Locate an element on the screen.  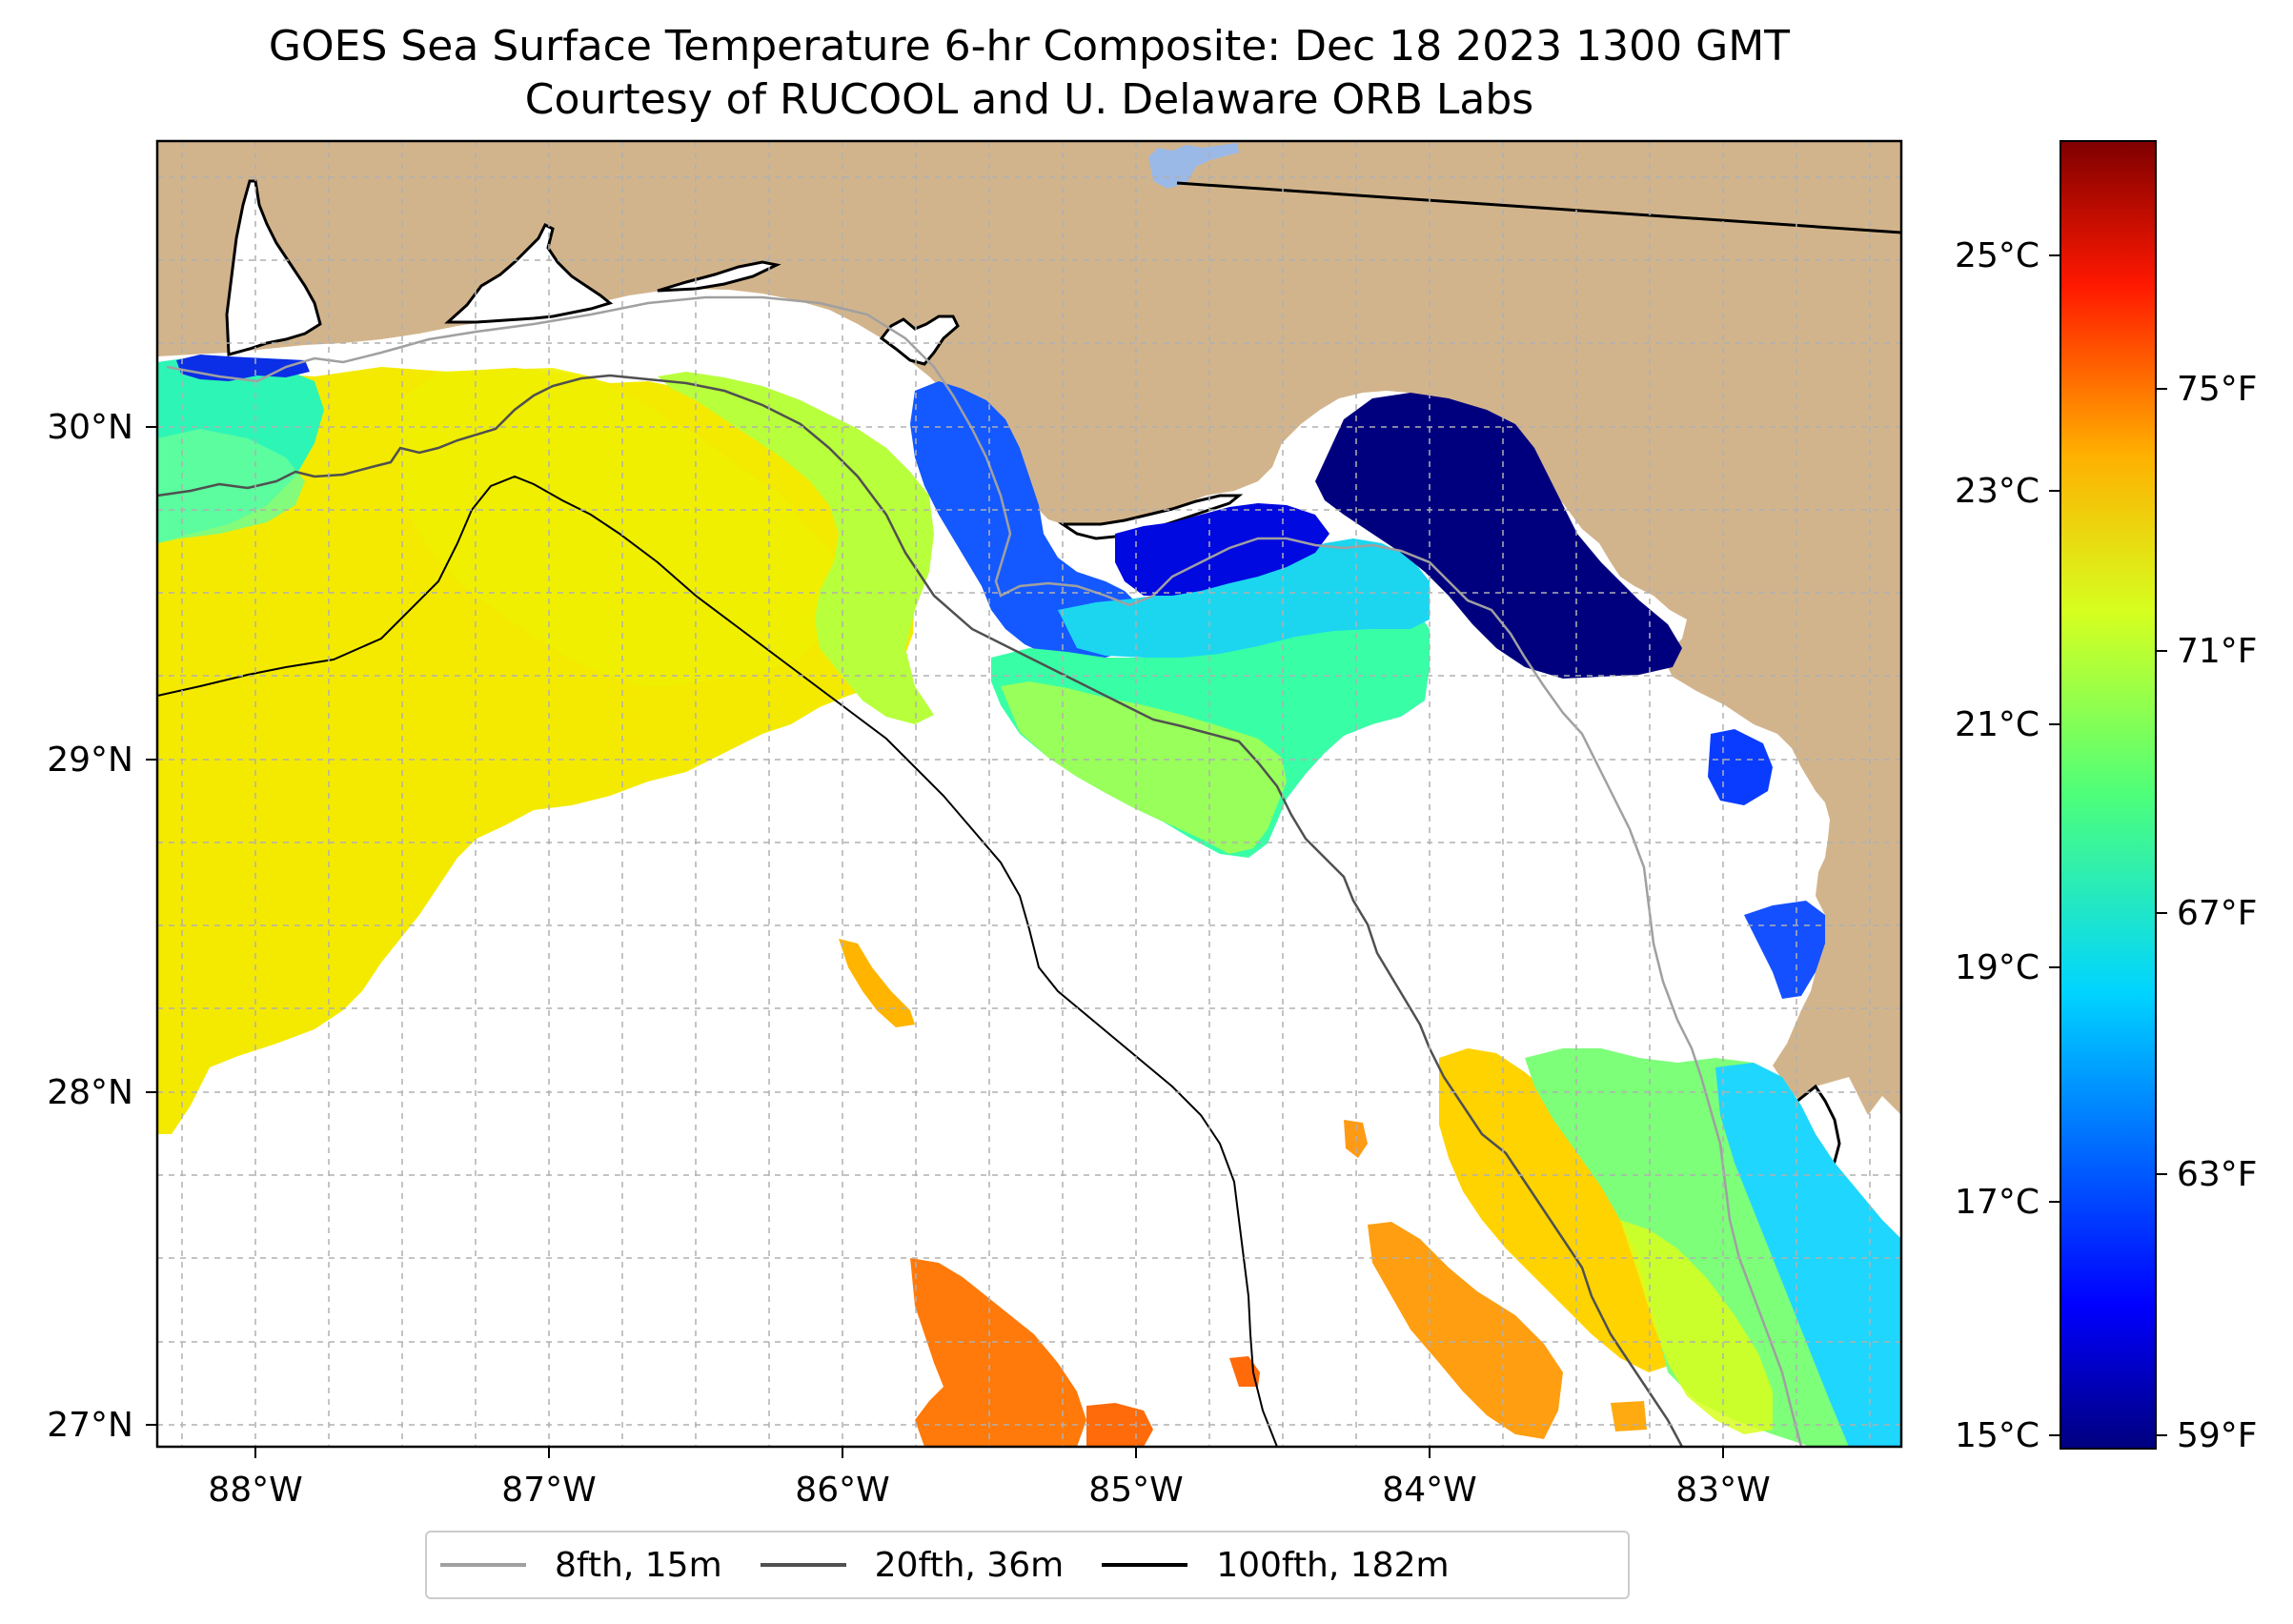
contour-legend: 8fth, 15m 20fth, 36m 100fth, 182m is located at coordinates (1027, 1565).